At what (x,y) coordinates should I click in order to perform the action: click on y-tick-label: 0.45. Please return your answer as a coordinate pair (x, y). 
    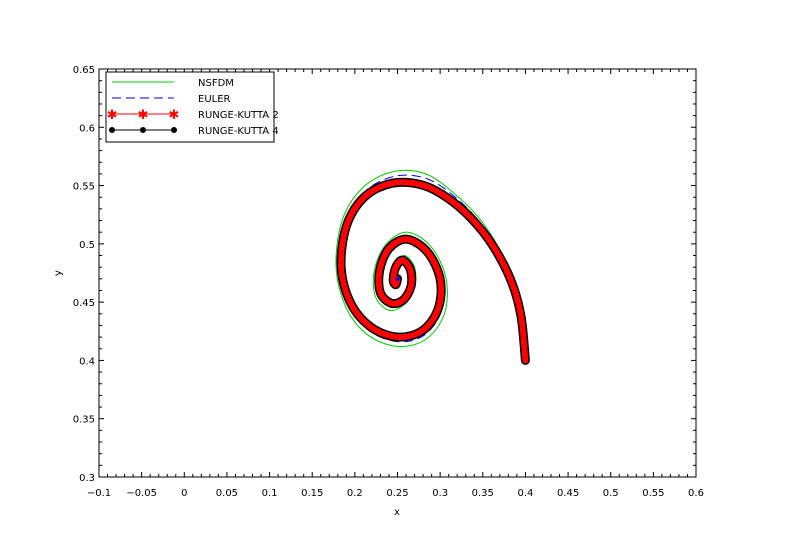
    Looking at the image, I should click on (84, 303).